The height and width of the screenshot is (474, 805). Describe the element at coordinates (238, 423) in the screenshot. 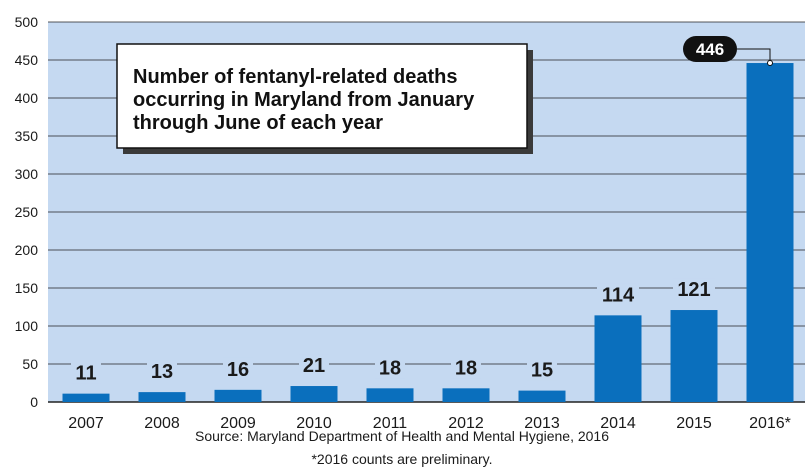

I see `x-tick-label: 2009` at that location.